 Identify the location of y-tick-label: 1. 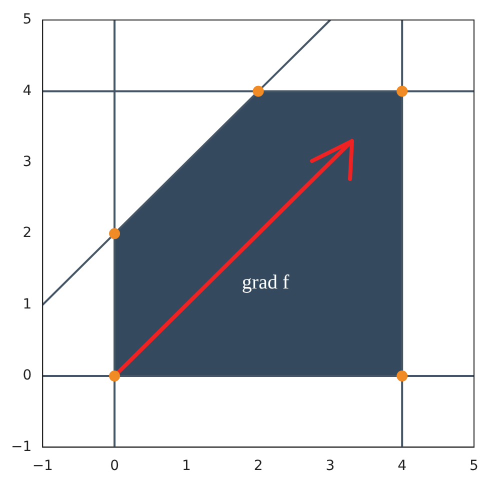
(27, 304).